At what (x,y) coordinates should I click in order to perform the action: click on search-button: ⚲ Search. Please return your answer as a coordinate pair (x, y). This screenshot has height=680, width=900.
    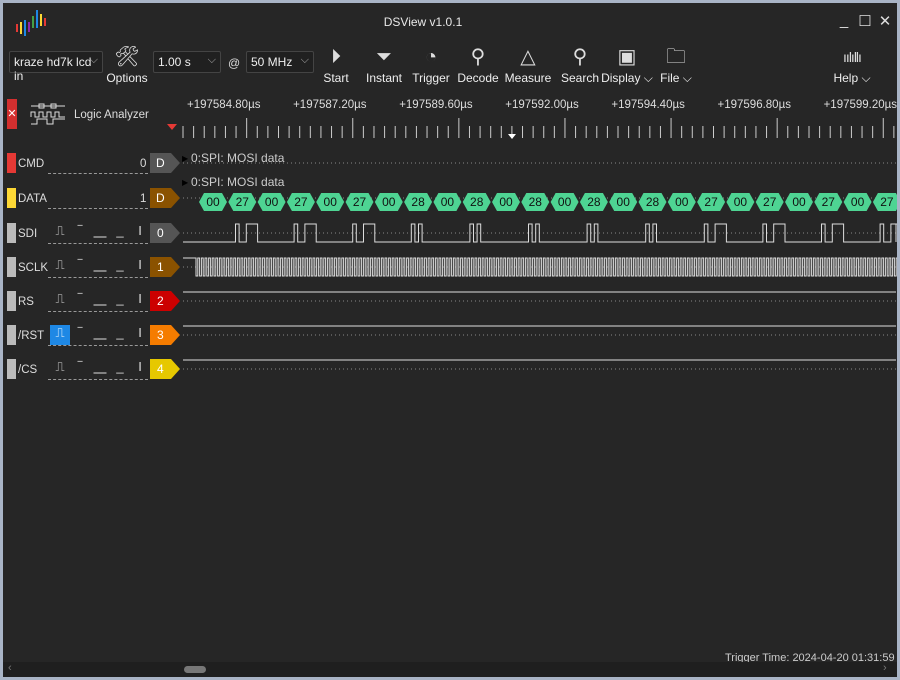
    Looking at the image, I should click on (580, 64).